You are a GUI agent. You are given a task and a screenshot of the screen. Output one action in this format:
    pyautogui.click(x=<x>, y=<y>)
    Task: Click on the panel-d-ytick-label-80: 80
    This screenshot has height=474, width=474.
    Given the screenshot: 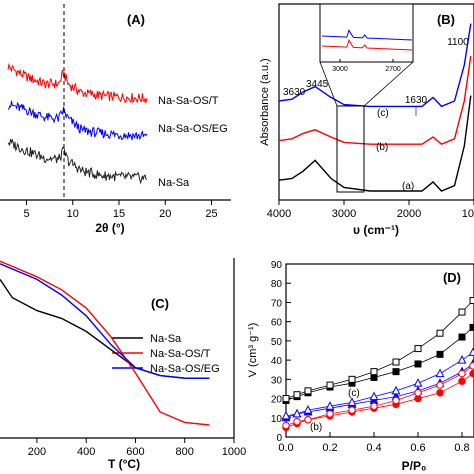 What is the action you would take?
    pyautogui.click(x=277, y=284)
    